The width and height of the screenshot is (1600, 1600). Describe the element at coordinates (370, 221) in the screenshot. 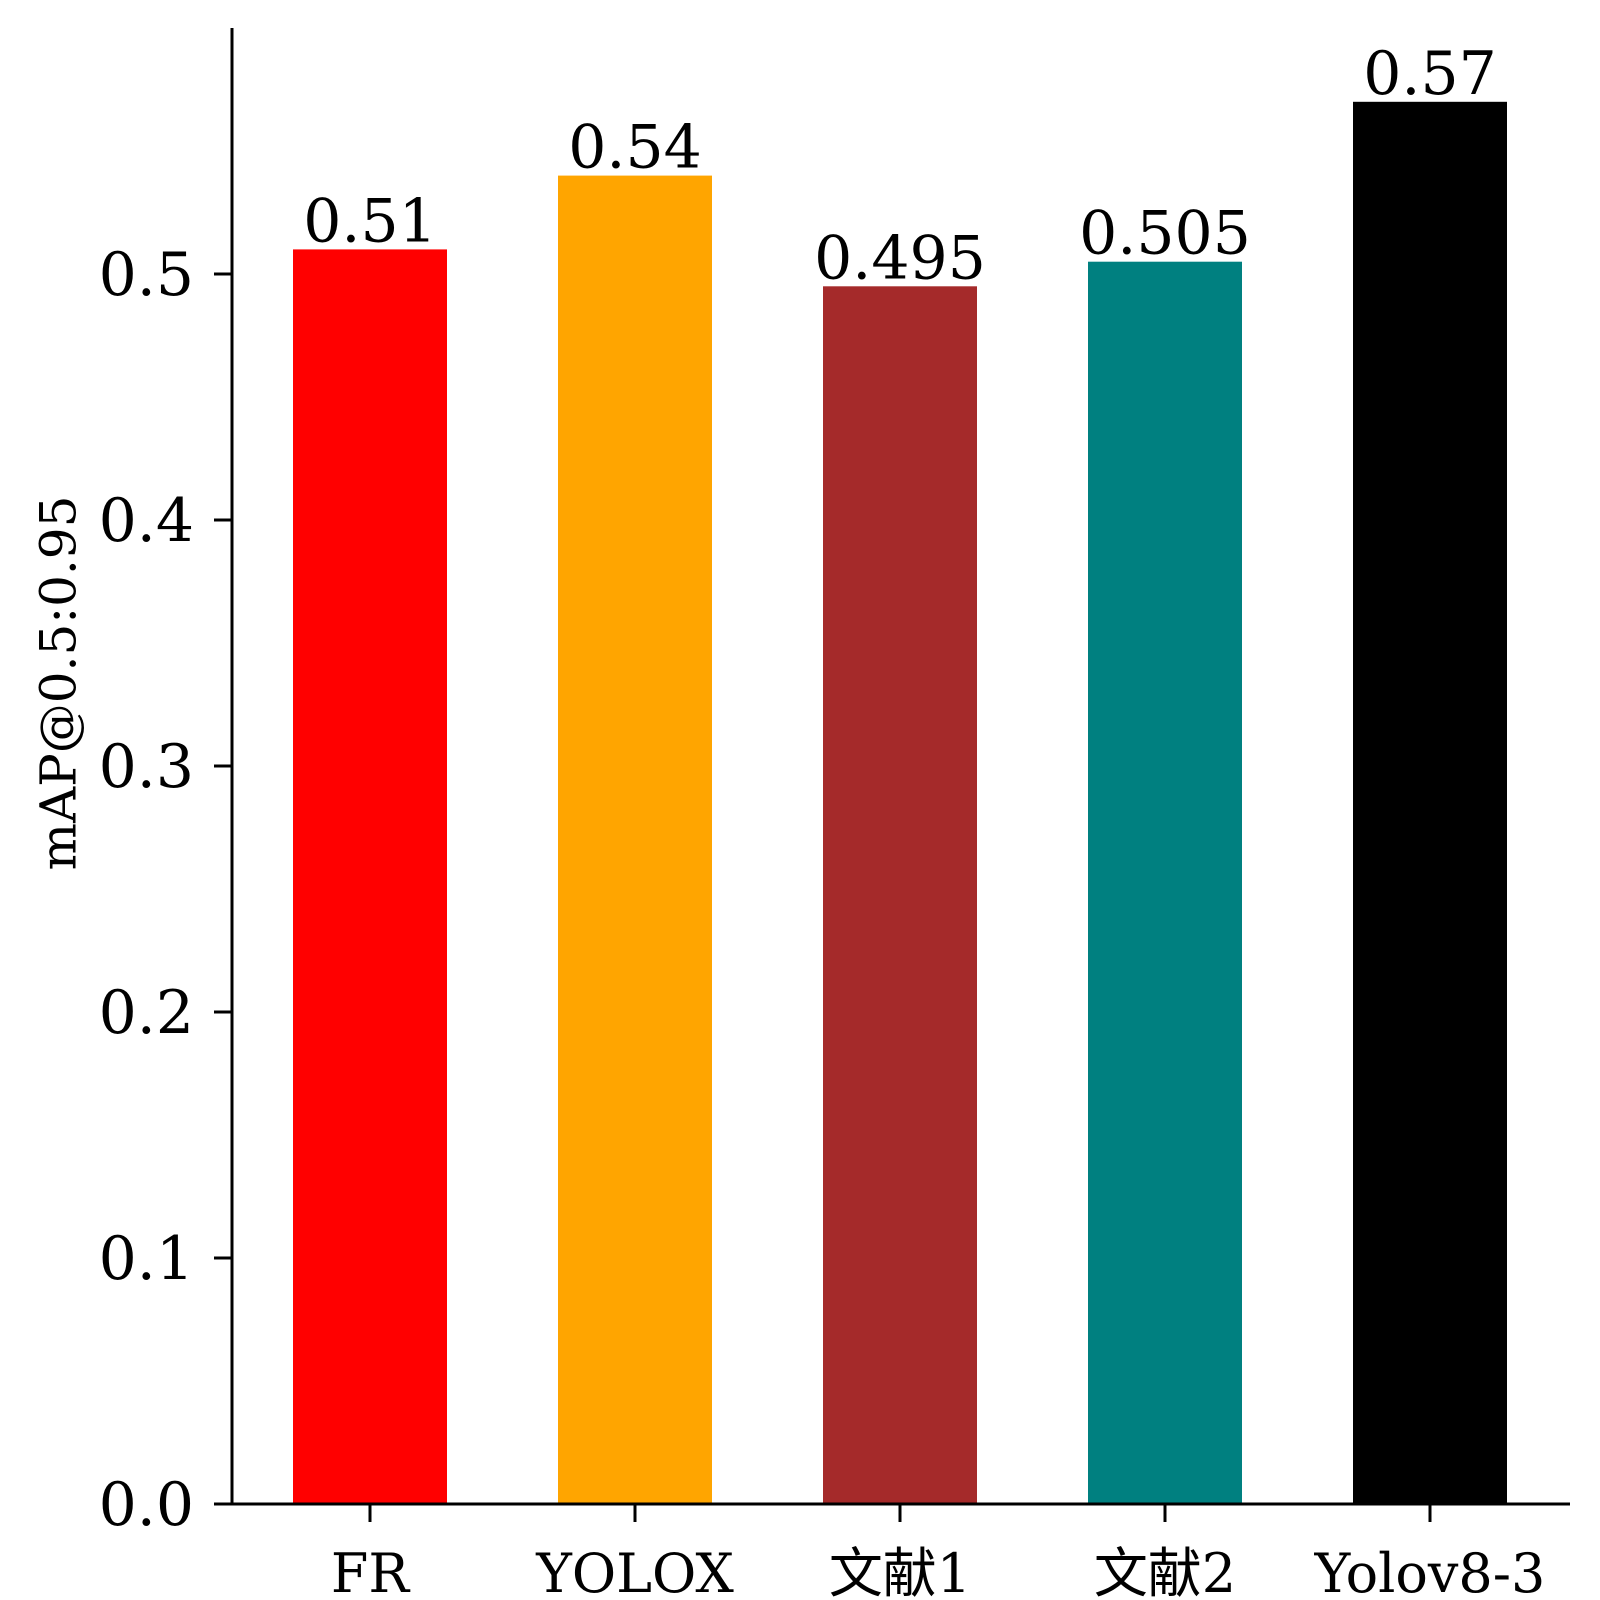

I see `value-label: 0.51` at that location.